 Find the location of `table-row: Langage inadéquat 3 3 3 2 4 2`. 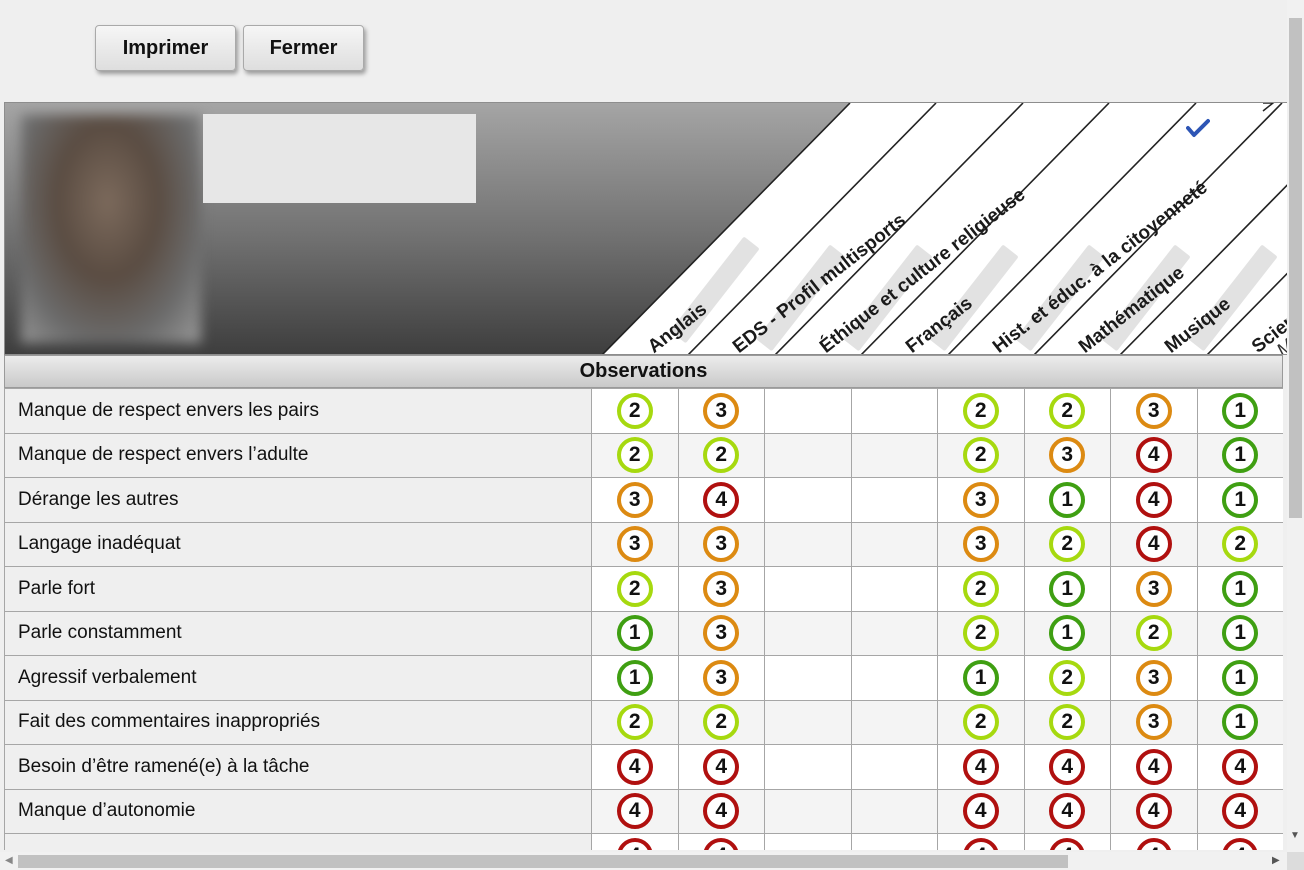

table-row: Langage inadéquat 3 3 3 2 4 2 is located at coordinates (643, 544).